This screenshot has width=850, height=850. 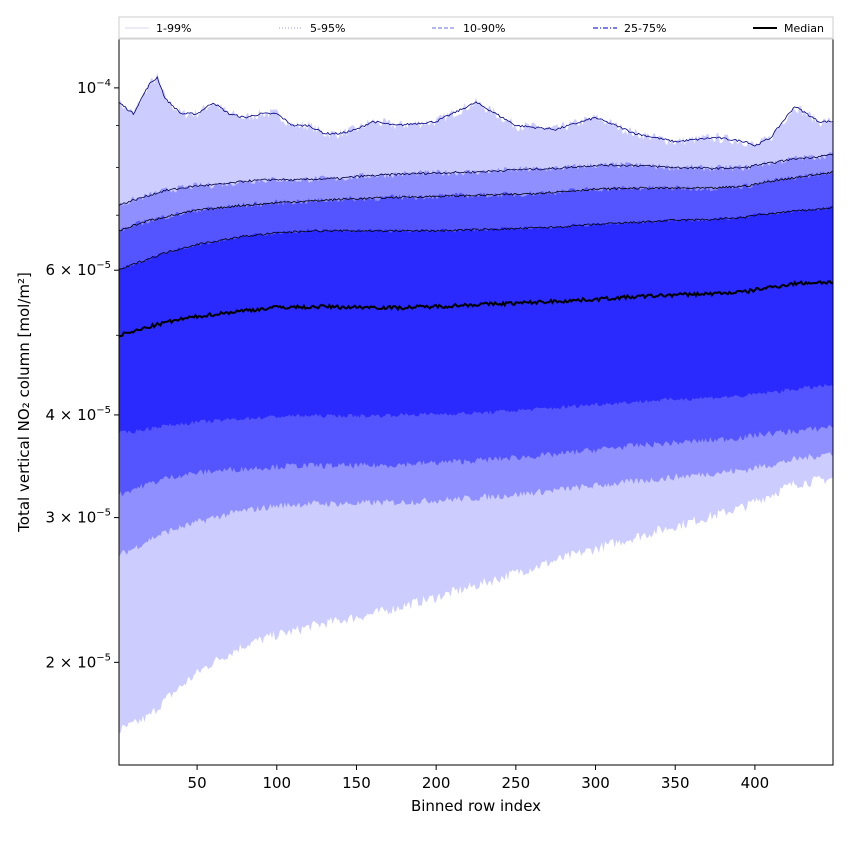 I want to click on x-tick-label: 400, so click(x=755, y=783).